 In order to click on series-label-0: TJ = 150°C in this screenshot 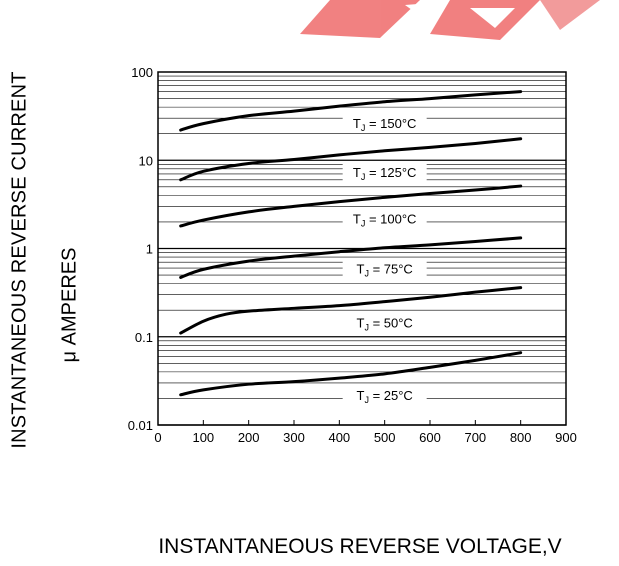, I will do `click(384, 123)`.